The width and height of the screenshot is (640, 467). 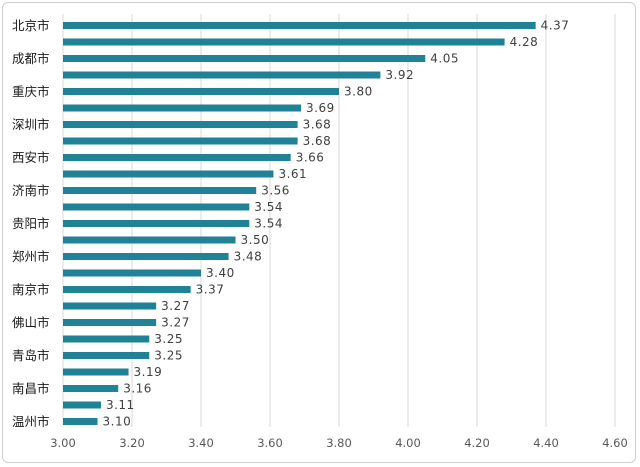 I want to click on x-tick-labels: 3.00 3.20 3.40 3.60 3.80 4.00 4.20 4.40 4.60, so click(x=339, y=443).